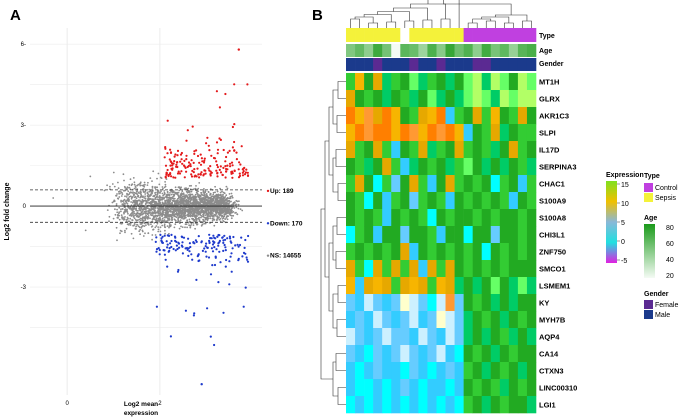 The image size is (693, 420). What do you see at coordinates (648, 187) in the screenshot?
I see `type-legend-swatch` at bounding box center [648, 187].